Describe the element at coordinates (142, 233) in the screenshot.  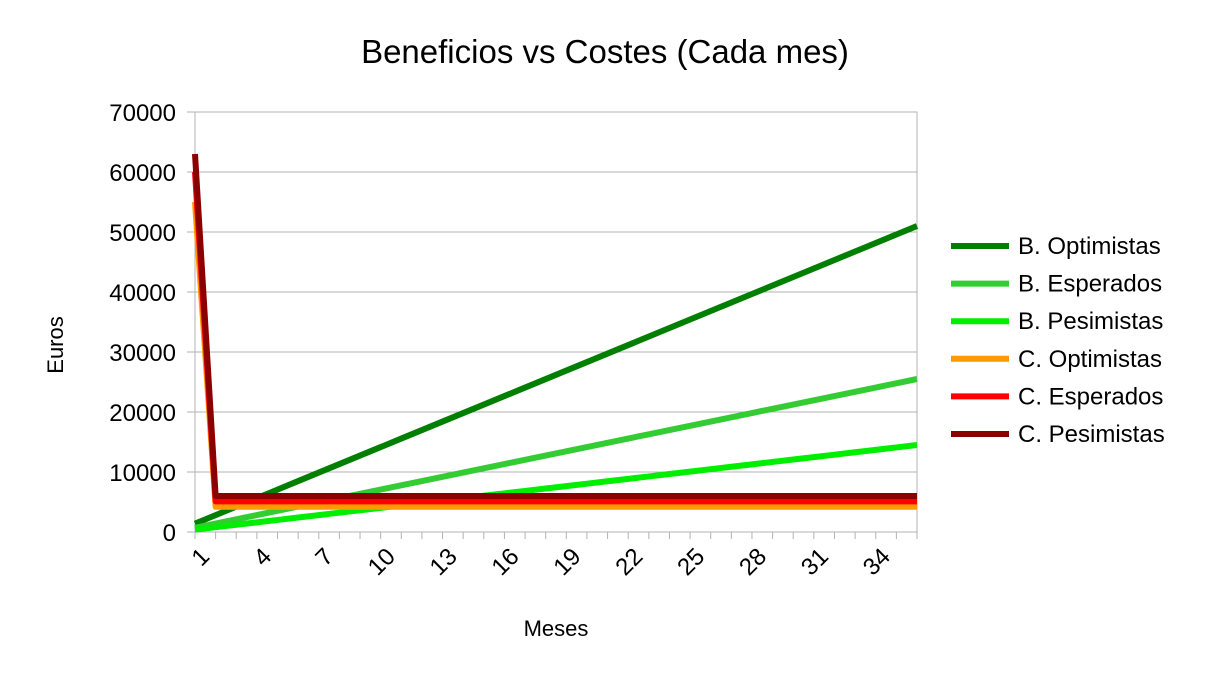
I see `y-tick-label: 50000` at that location.